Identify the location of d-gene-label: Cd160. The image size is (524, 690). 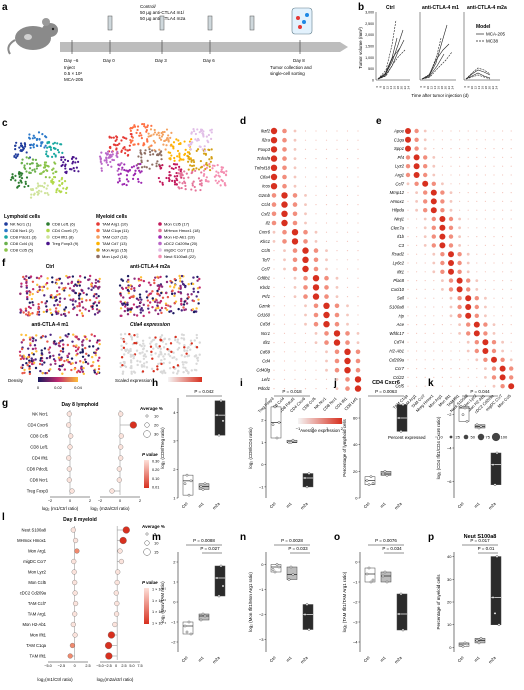
(263, 315).